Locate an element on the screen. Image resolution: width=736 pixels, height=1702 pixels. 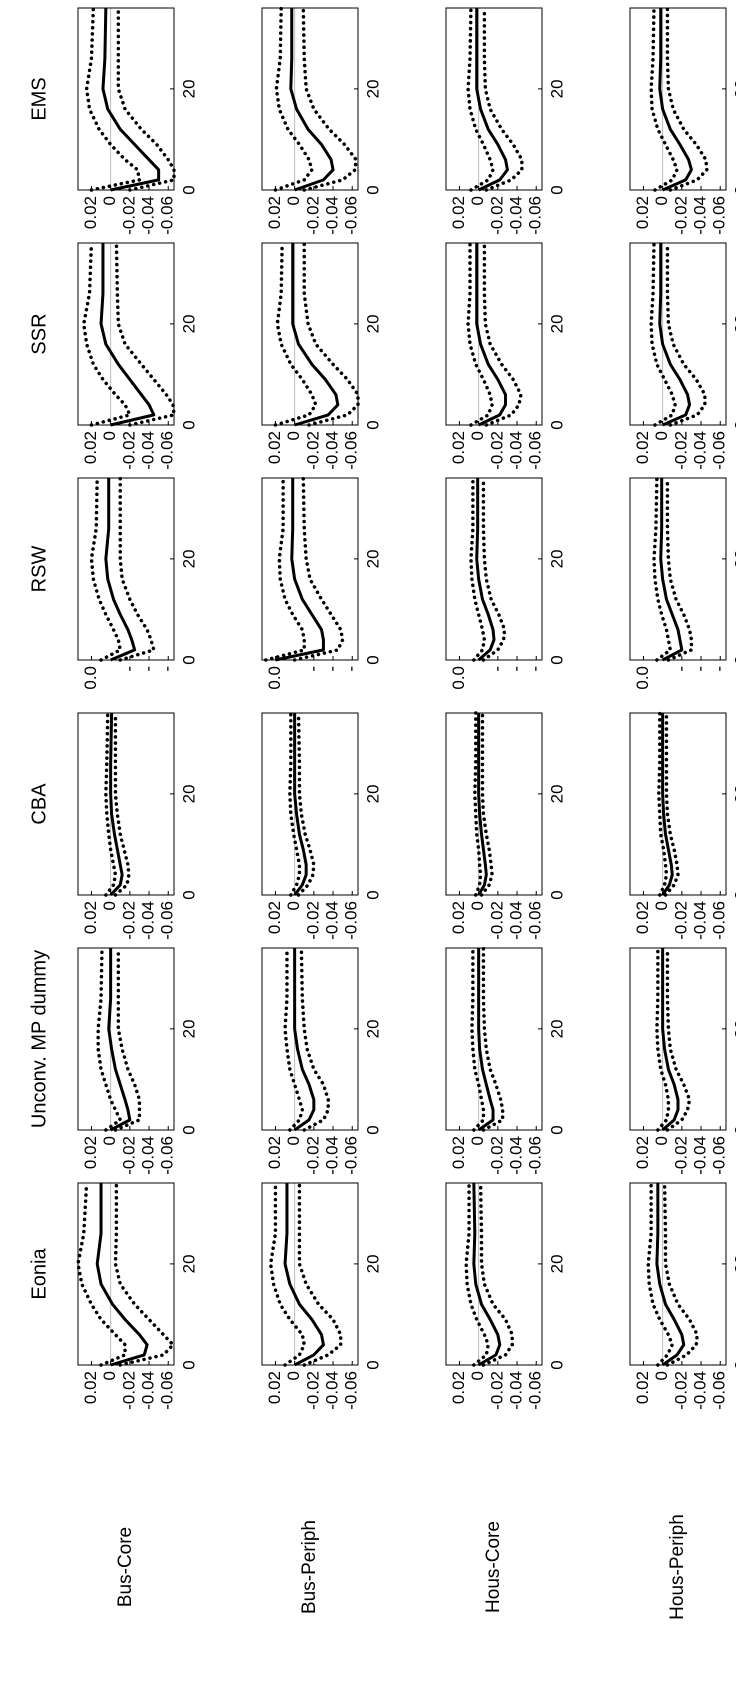
row-label: Hous-Periph is located at coordinates (677, 1567).